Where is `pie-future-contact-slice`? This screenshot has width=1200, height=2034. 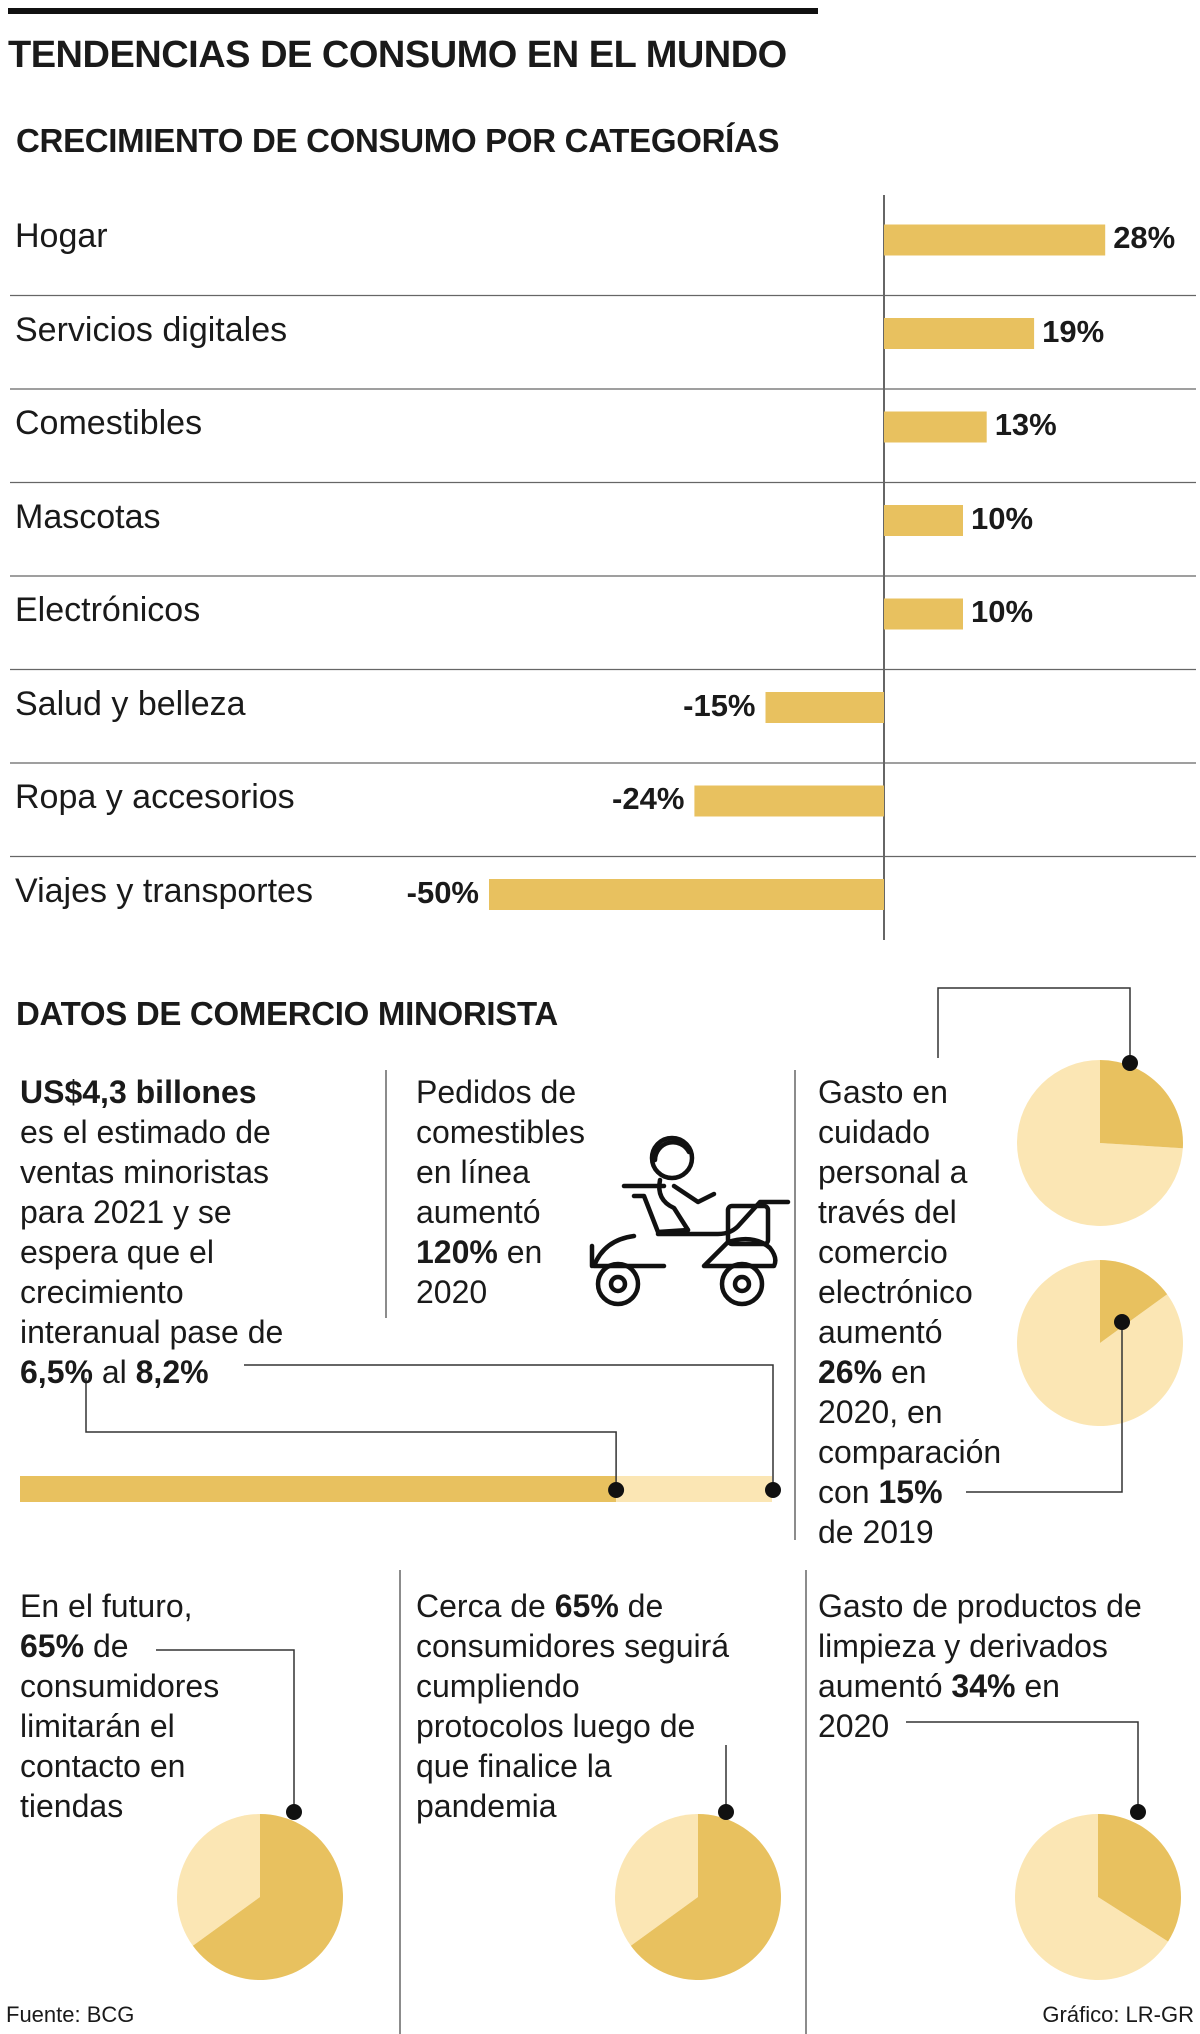
pie-future-contact-slice is located at coordinates (268, 1897).